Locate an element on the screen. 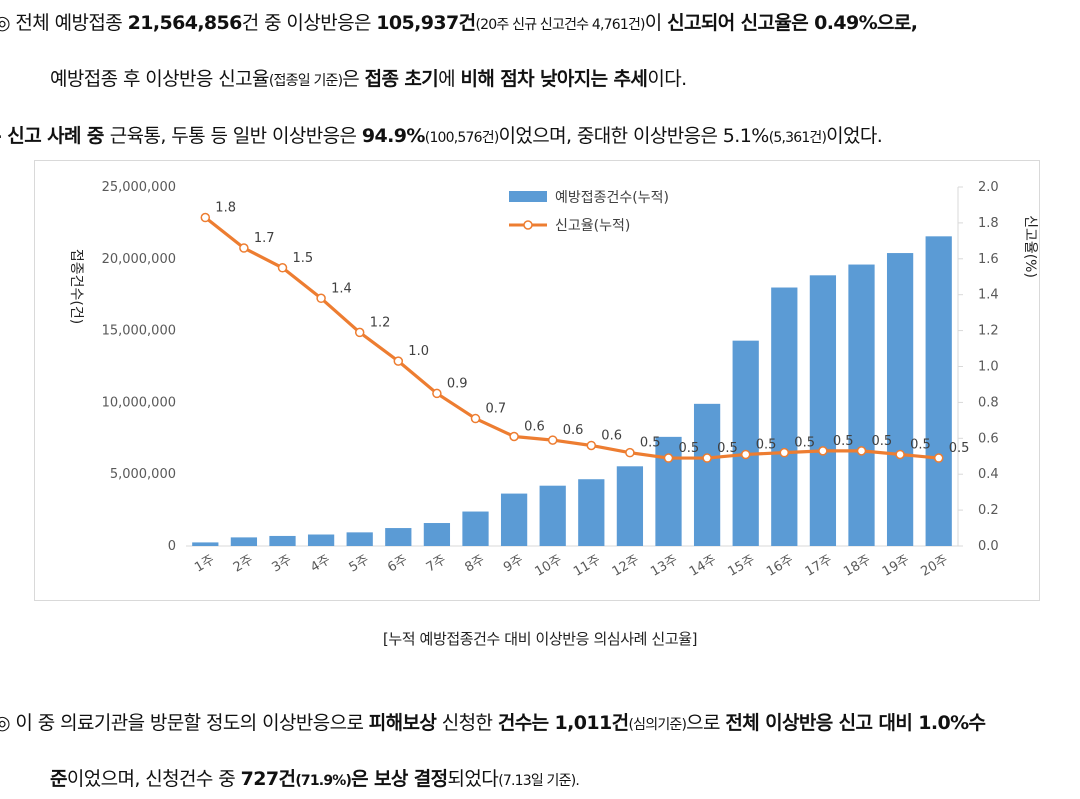 This screenshot has width=1080, height=799. right-axis-tick-label: 0.2 is located at coordinates (988, 510).